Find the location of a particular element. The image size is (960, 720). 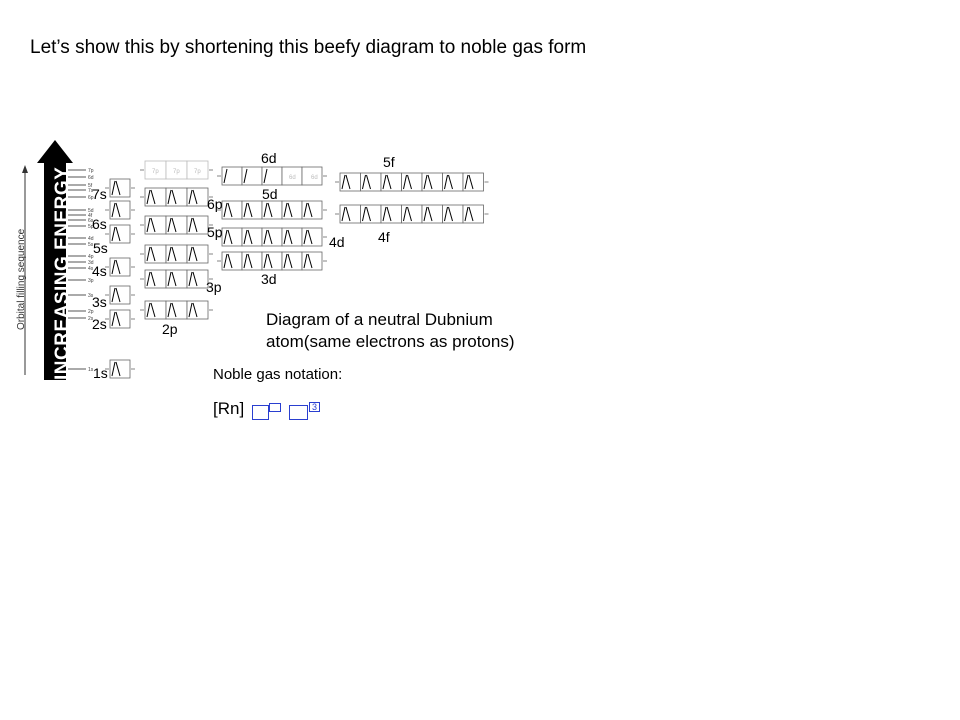

orbital-3d is located at coordinates (272, 261).